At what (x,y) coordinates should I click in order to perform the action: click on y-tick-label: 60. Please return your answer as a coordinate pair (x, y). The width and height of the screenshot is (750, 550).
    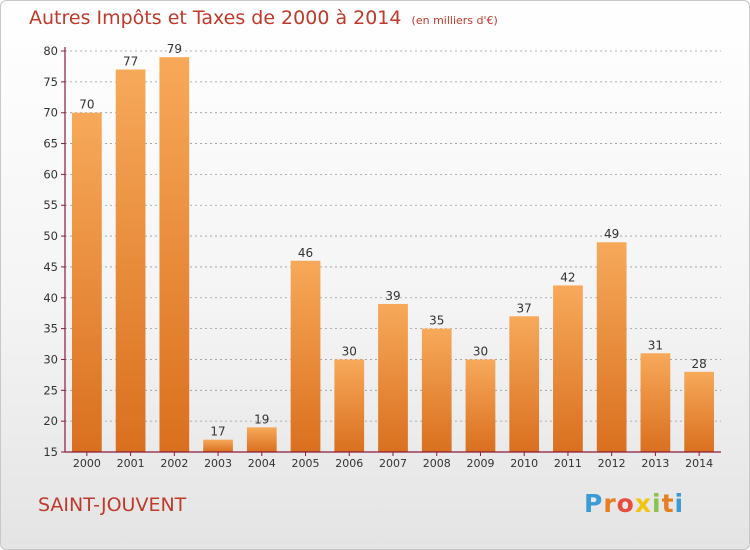
    Looking at the image, I should click on (50, 174).